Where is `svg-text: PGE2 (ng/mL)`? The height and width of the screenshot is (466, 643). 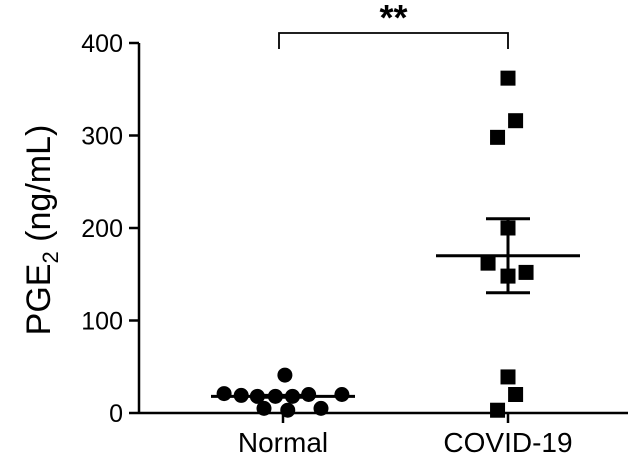 svg-text: PGE2 (ng/mL) is located at coordinates (41, 230).